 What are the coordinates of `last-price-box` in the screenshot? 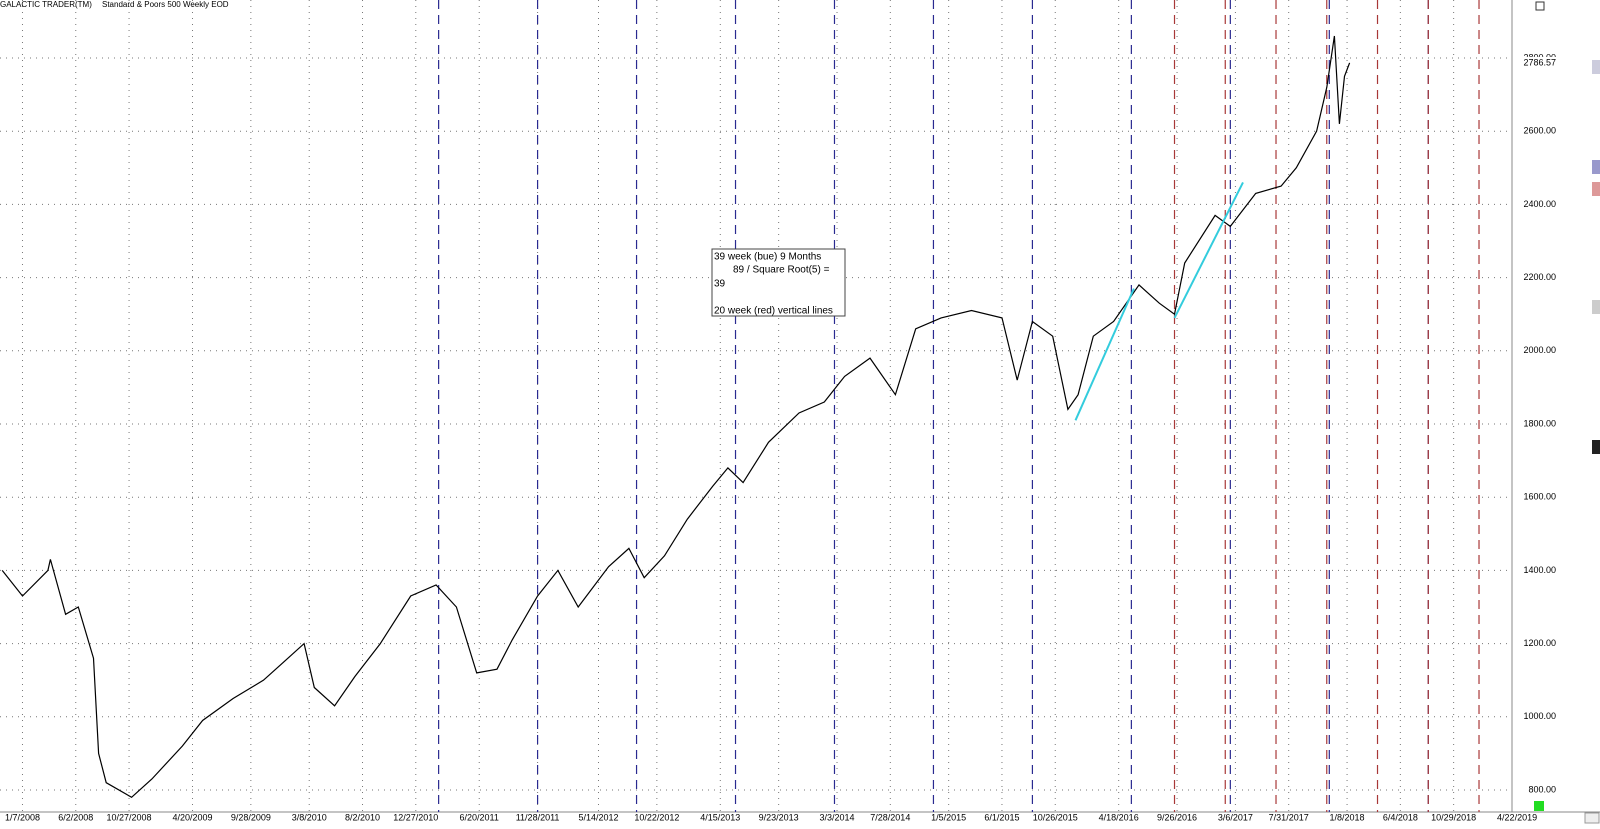 It's located at (1537, 62).